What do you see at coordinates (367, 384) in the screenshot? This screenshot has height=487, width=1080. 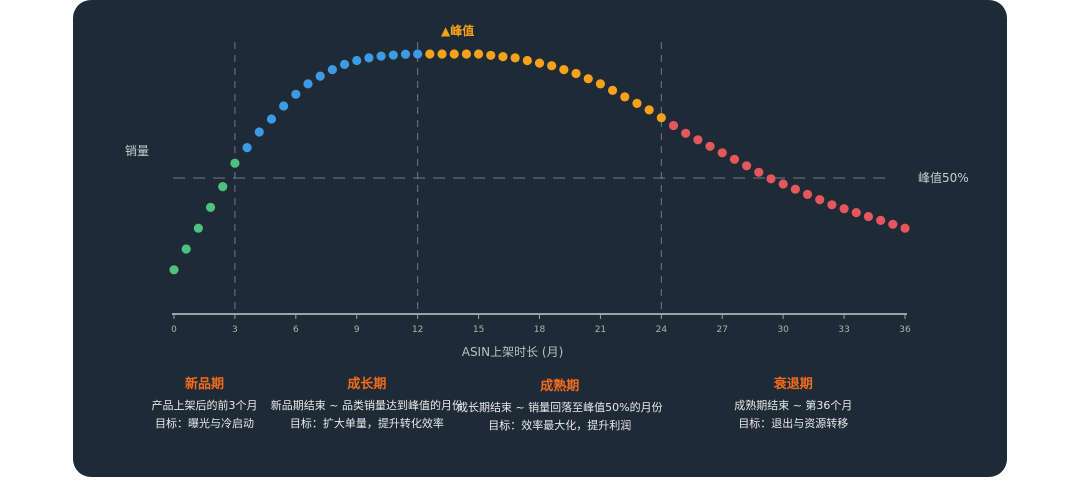 I see `stage-name: 成长期` at bounding box center [367, 384].